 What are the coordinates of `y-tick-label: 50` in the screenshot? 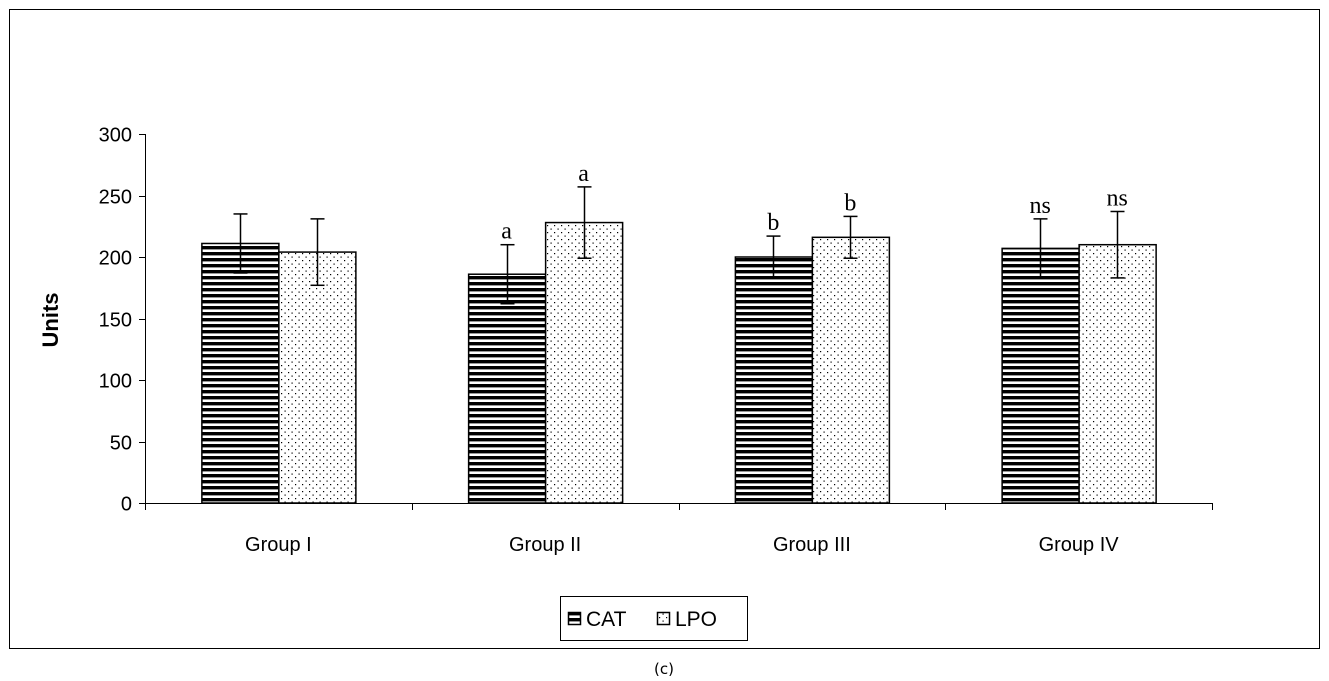 It's located at (121, 444).